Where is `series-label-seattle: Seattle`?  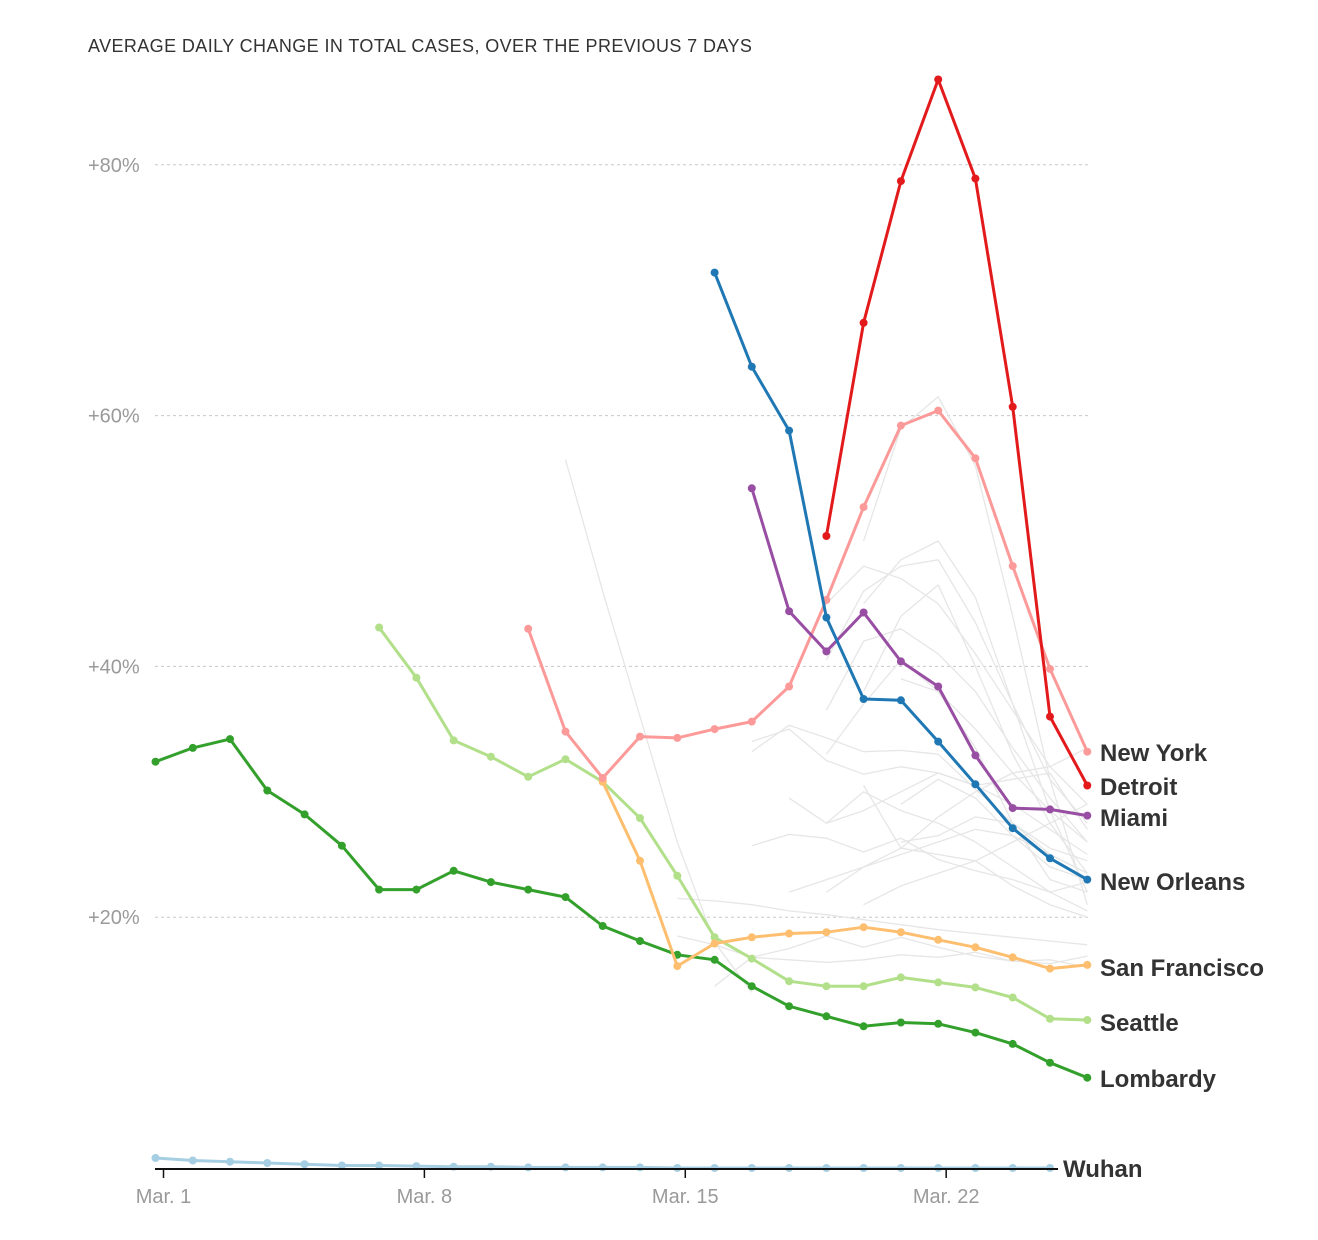 series-label-seattle: Seattle is located at coordinates (1139, 1023).